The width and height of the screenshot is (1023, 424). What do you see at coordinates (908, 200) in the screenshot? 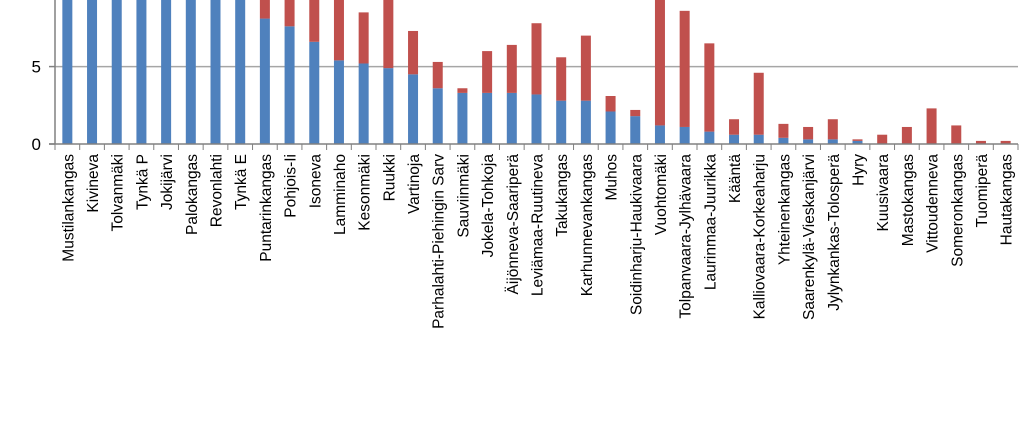
I see `category-label: Mastokangas` at bounding box center [908, 200].